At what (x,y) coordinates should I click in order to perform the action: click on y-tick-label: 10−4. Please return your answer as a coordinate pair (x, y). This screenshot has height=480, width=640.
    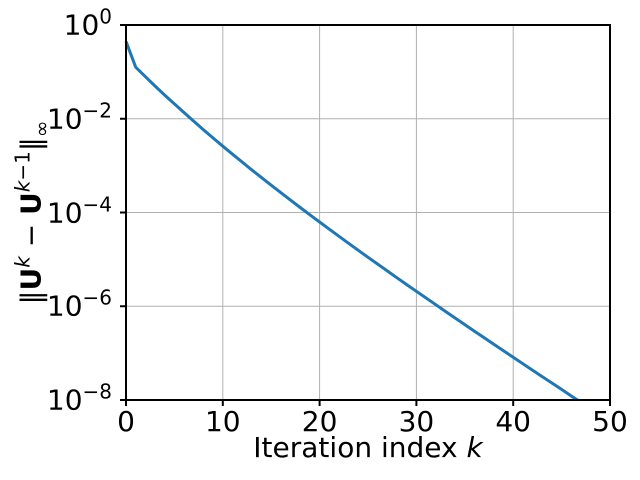
    Looking at the image, I should click on (56, 211).